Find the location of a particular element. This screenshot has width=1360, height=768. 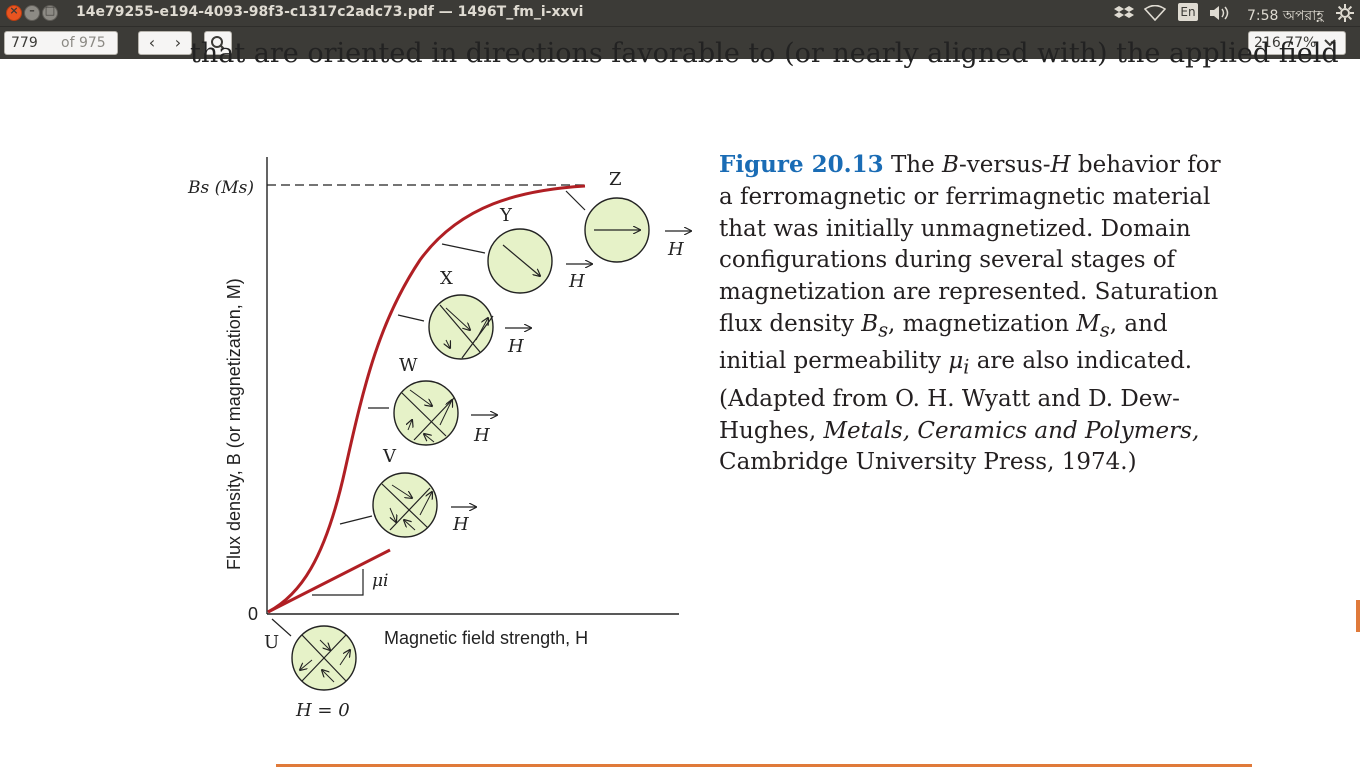

field-label-y: H is located at coordinates (576, 281).